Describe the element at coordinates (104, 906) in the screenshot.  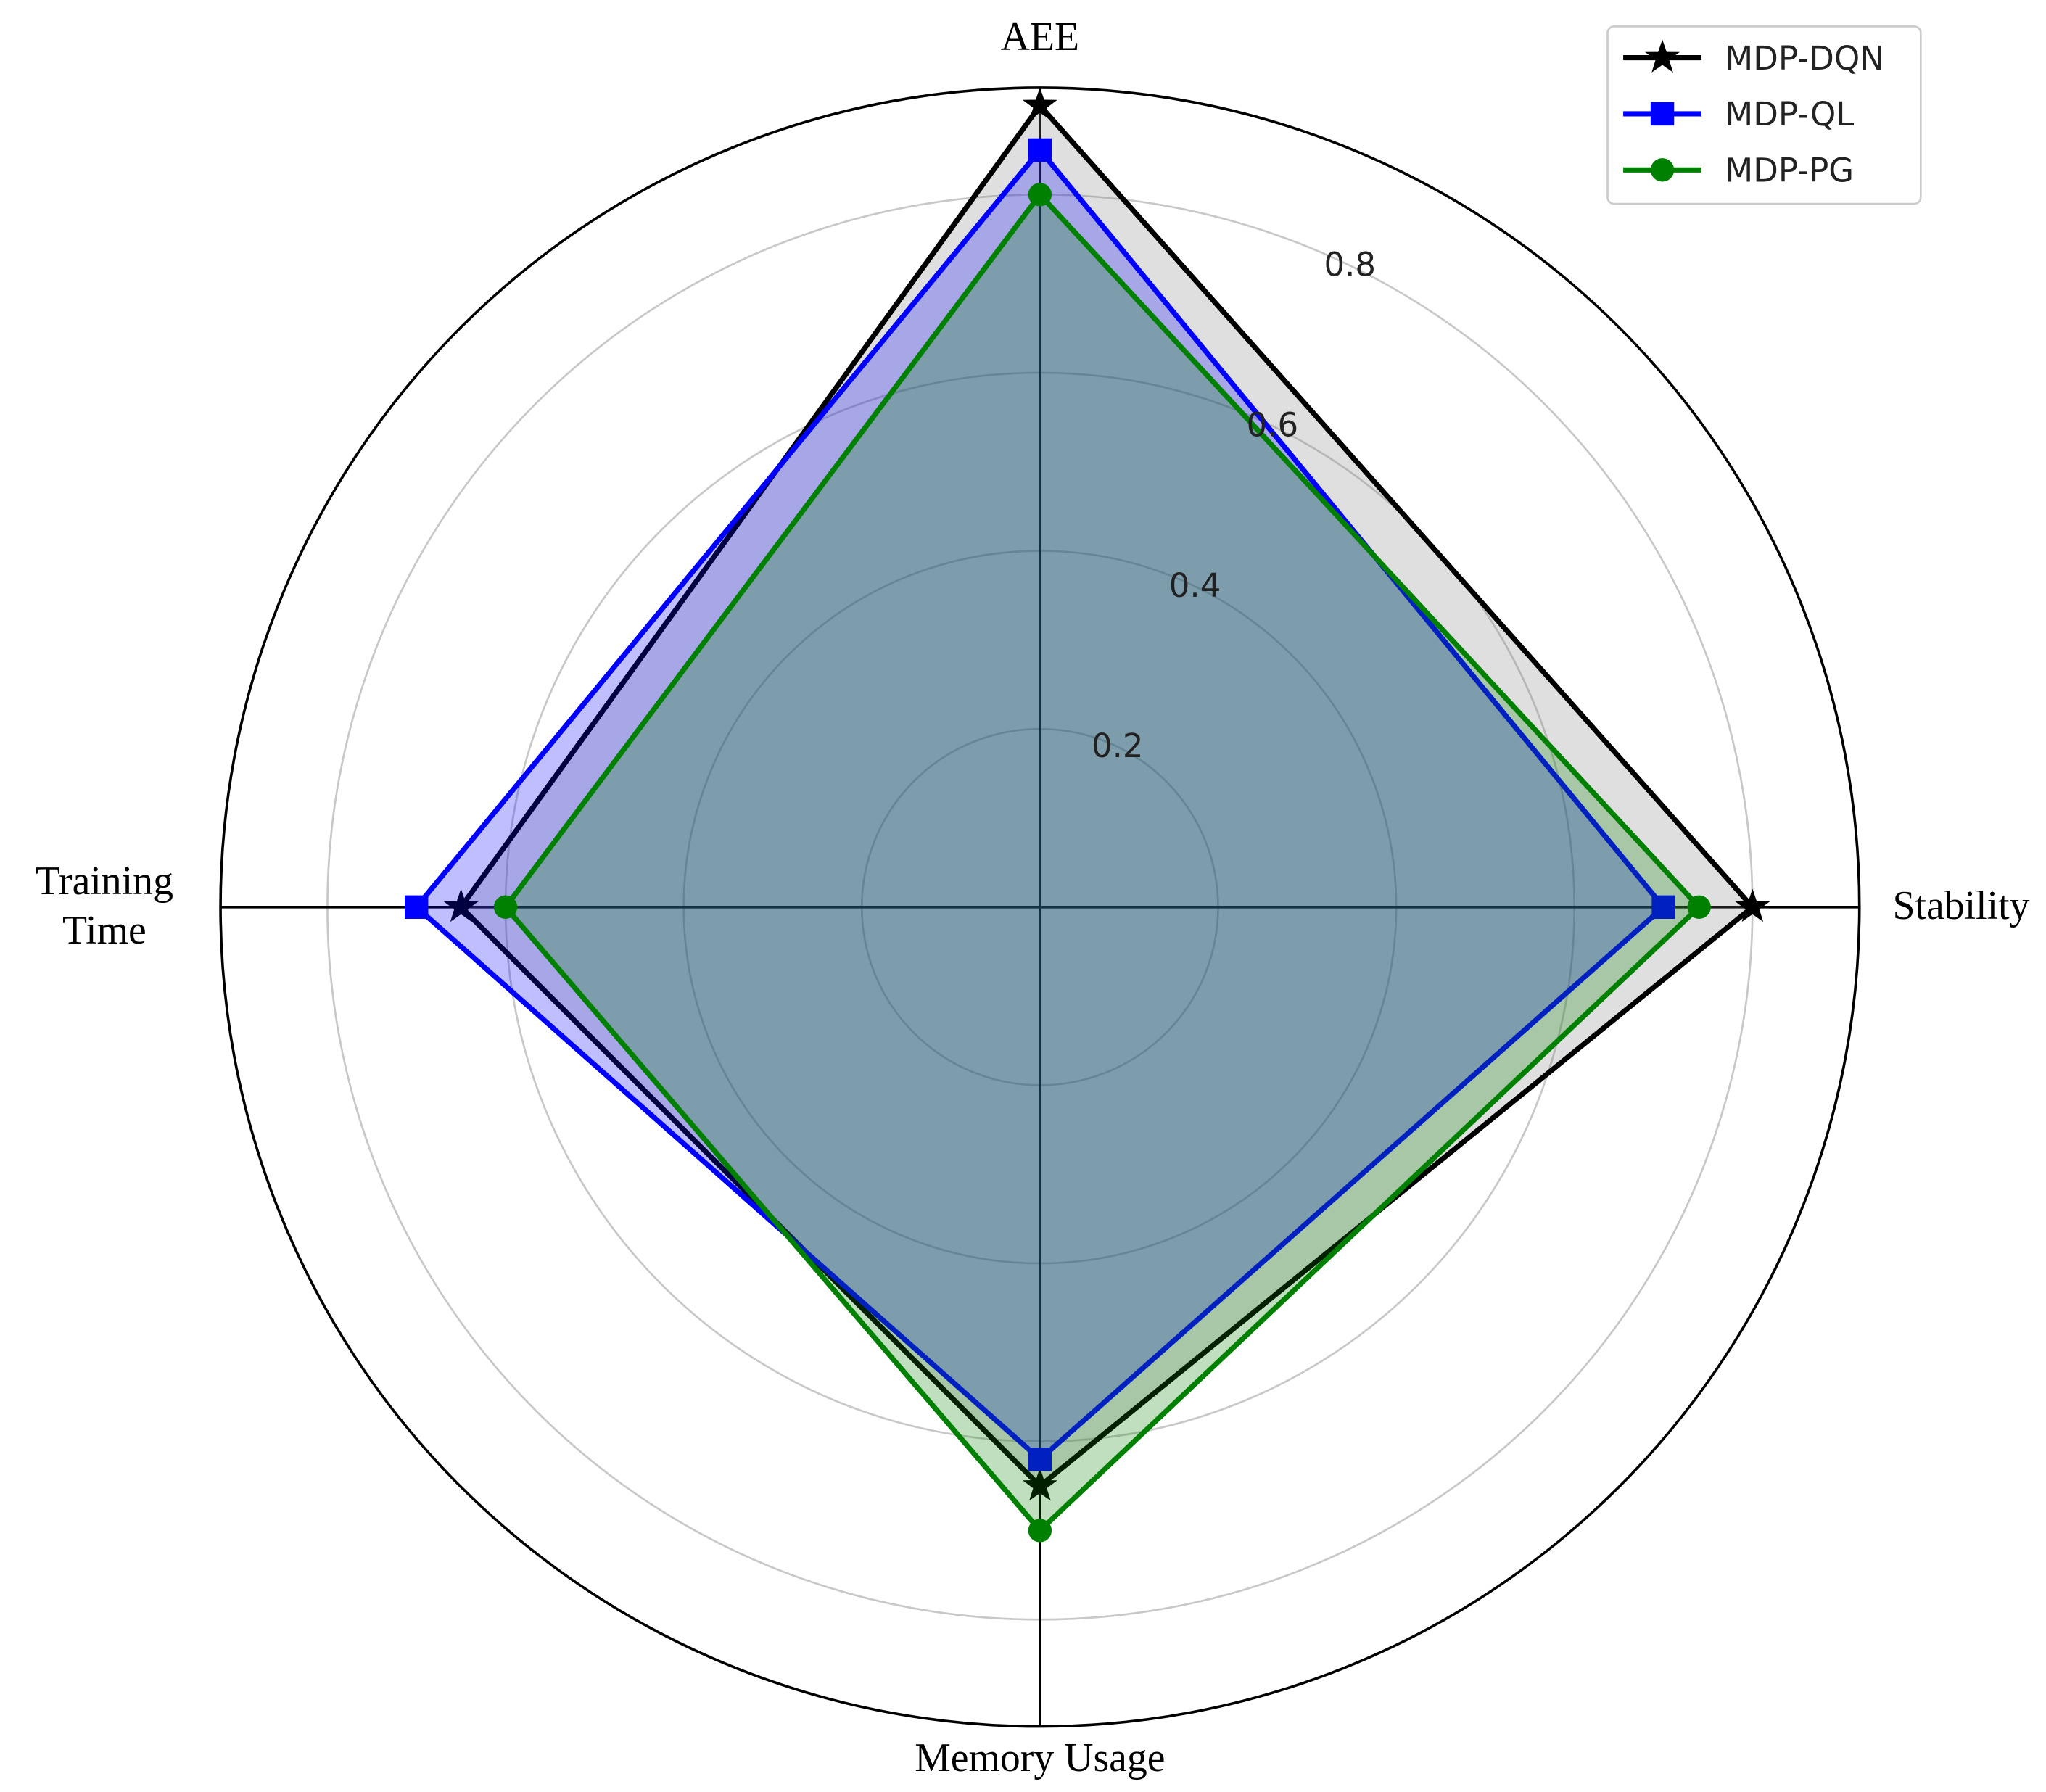
I see `category-label: Training Time` at that location.